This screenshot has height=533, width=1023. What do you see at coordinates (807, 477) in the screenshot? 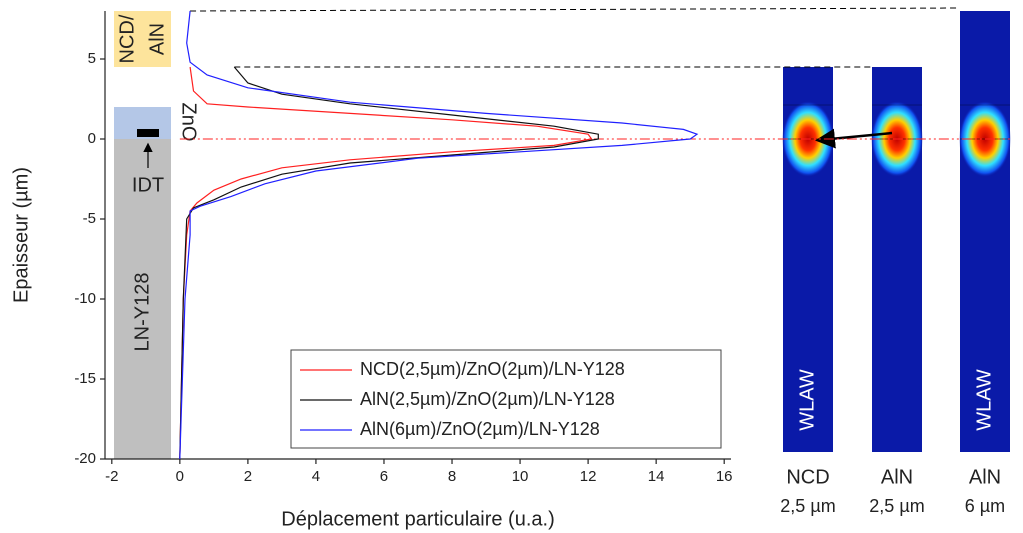
I see `panel-material: NCD` at bounding box center [807, 477].